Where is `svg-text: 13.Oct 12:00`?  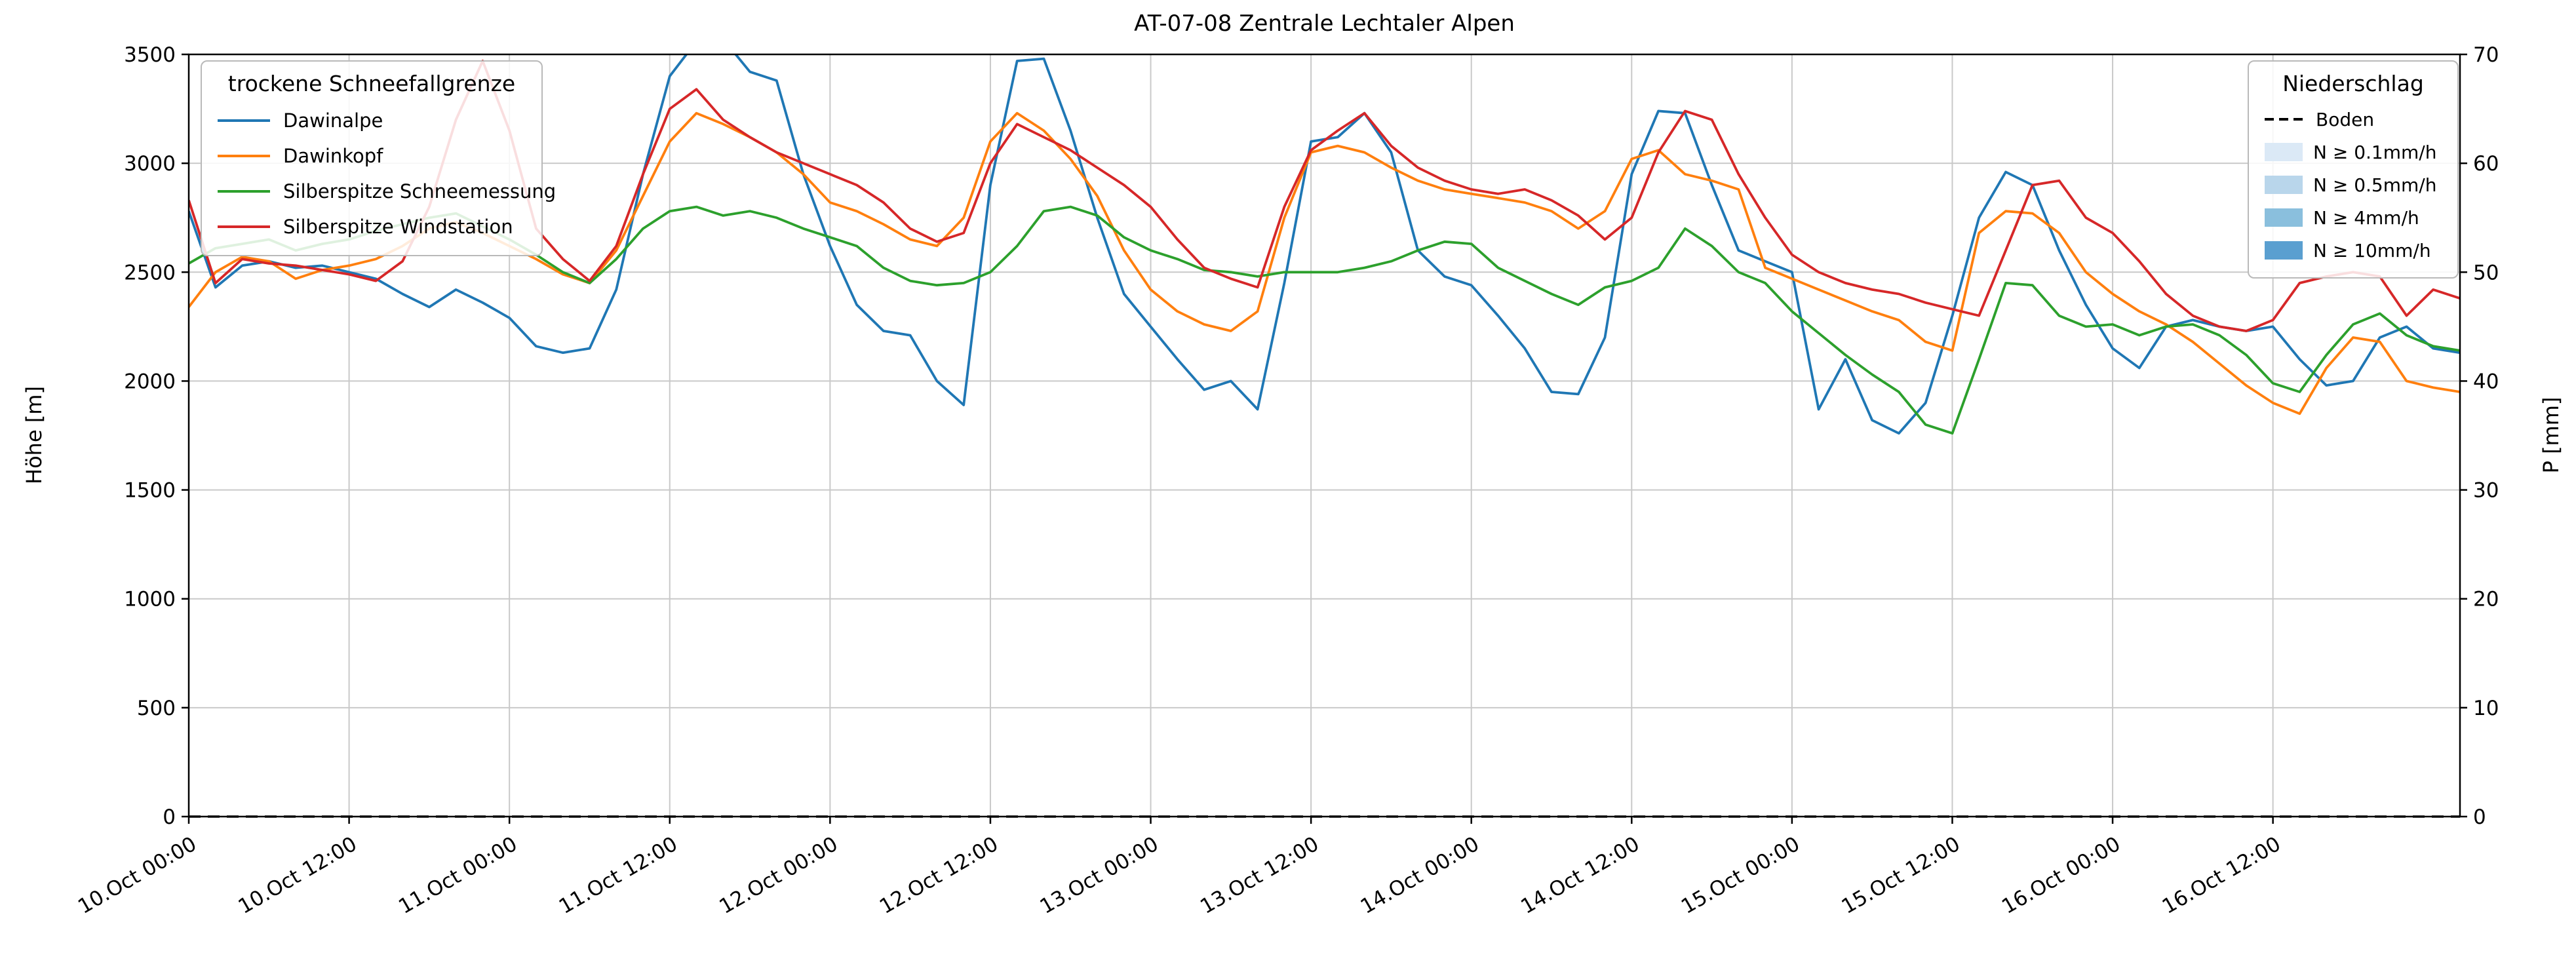
svg-text: 13.Oct 12:00 is located at coordinates (1259, 875).